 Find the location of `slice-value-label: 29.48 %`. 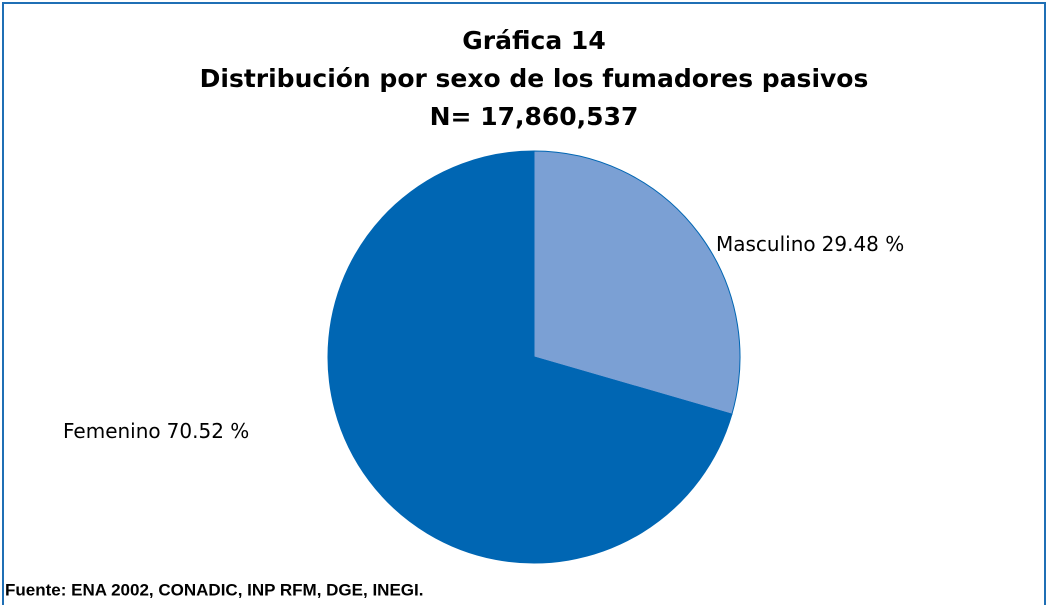

slice-value-label: 29.48 % is located at coordinates (863, 244).